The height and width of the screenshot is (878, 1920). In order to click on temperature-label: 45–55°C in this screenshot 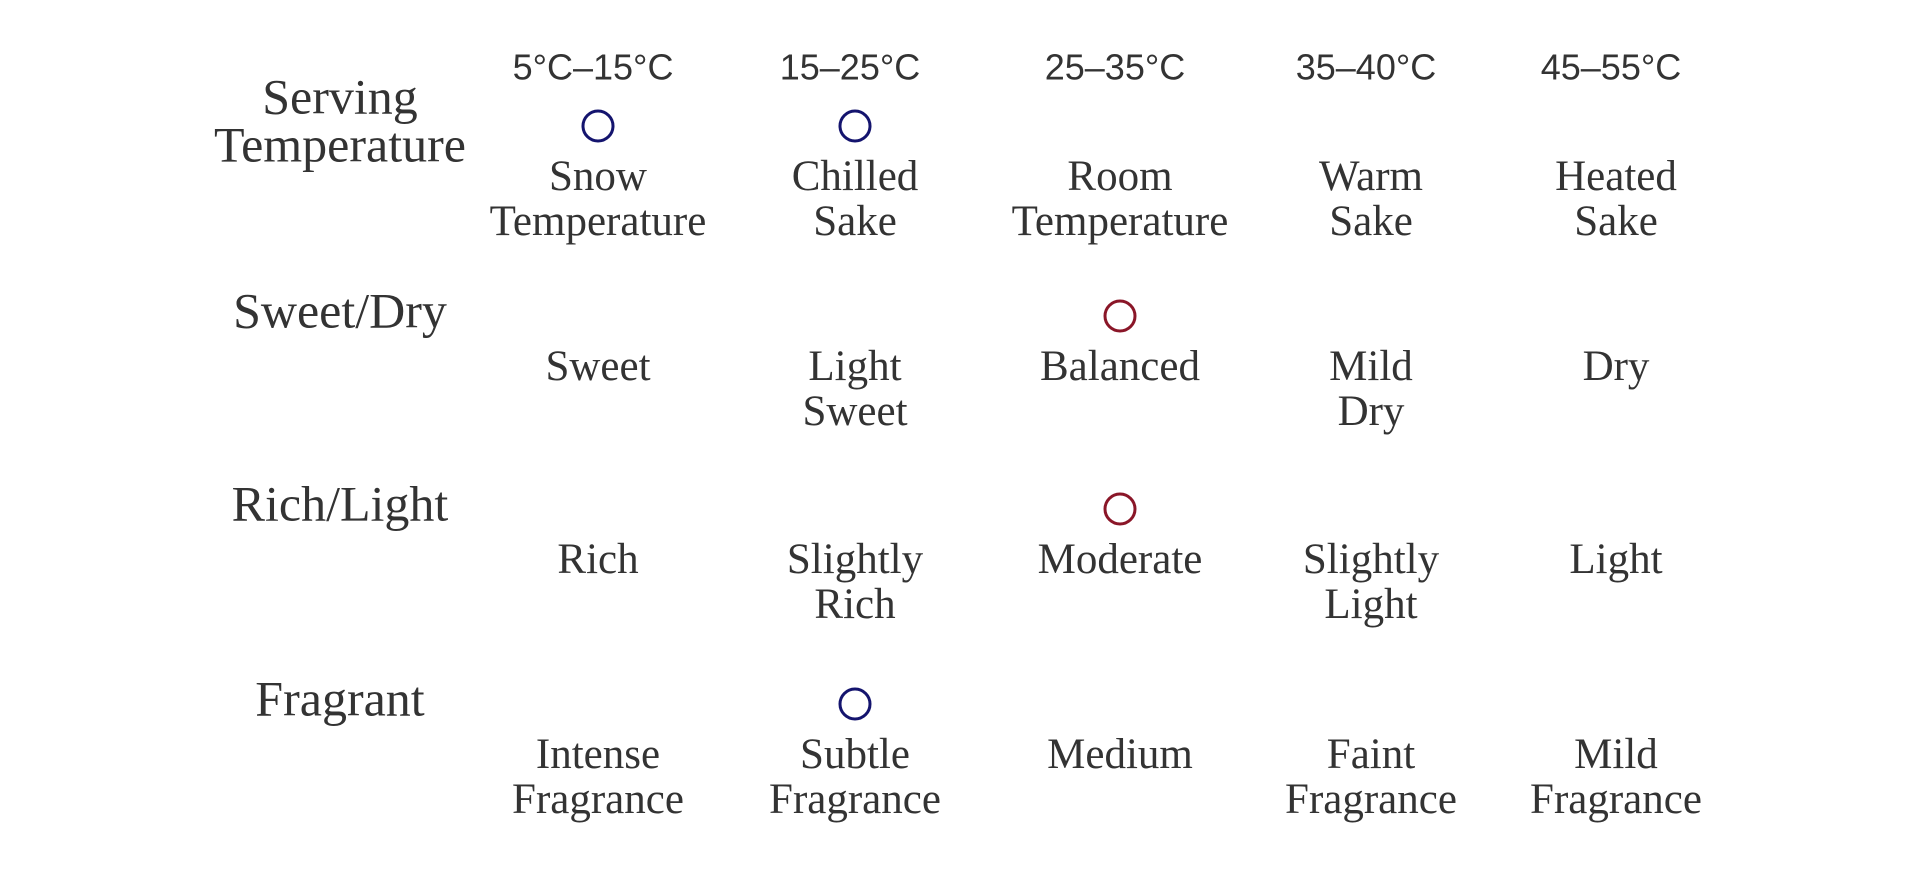, I will do `click(1611, 67)`.